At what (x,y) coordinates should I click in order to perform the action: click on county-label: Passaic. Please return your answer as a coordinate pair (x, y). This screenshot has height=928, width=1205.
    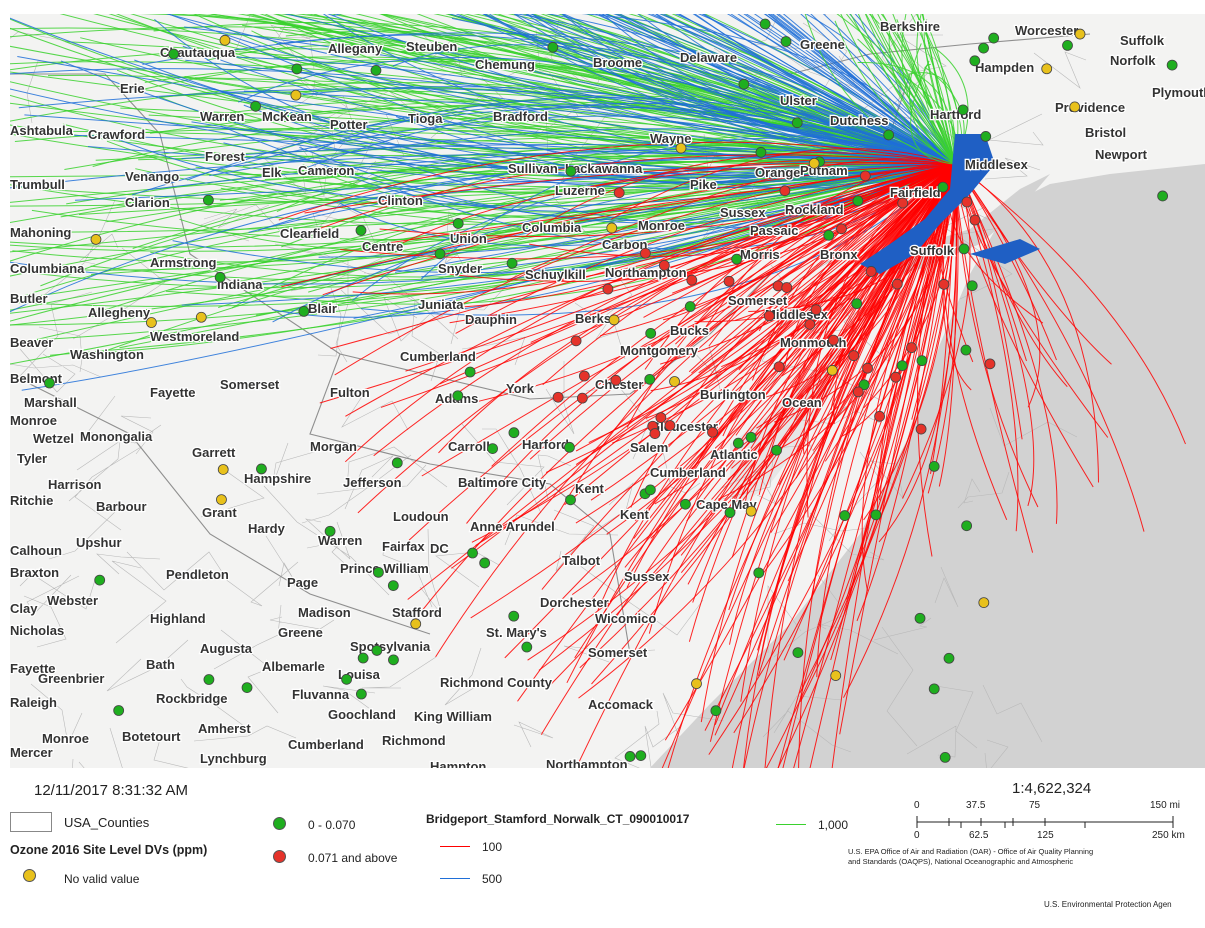
    Looking at the image, I should click on (774, 230).